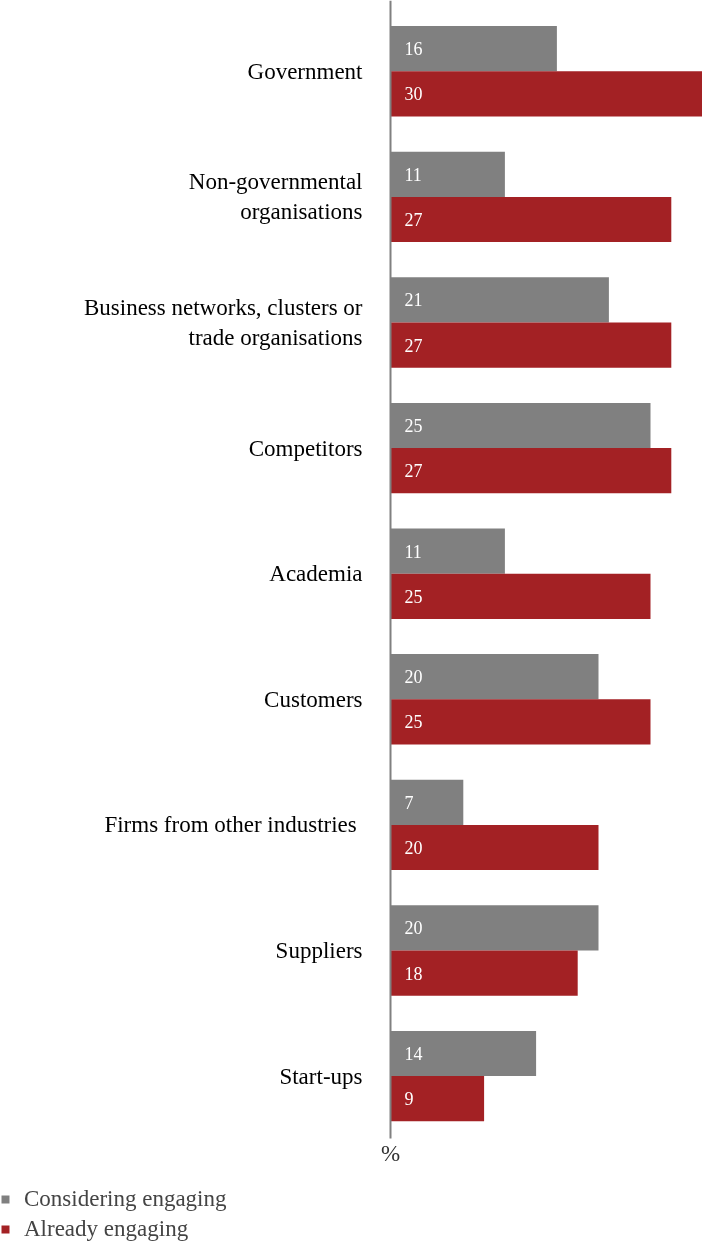 The height and width of the screenshot is (1242, 702). What do you see at coordinates (305, 448) in the screenshot?
I see `y-tick-label: Competitors` at bounding box center [305, 448].